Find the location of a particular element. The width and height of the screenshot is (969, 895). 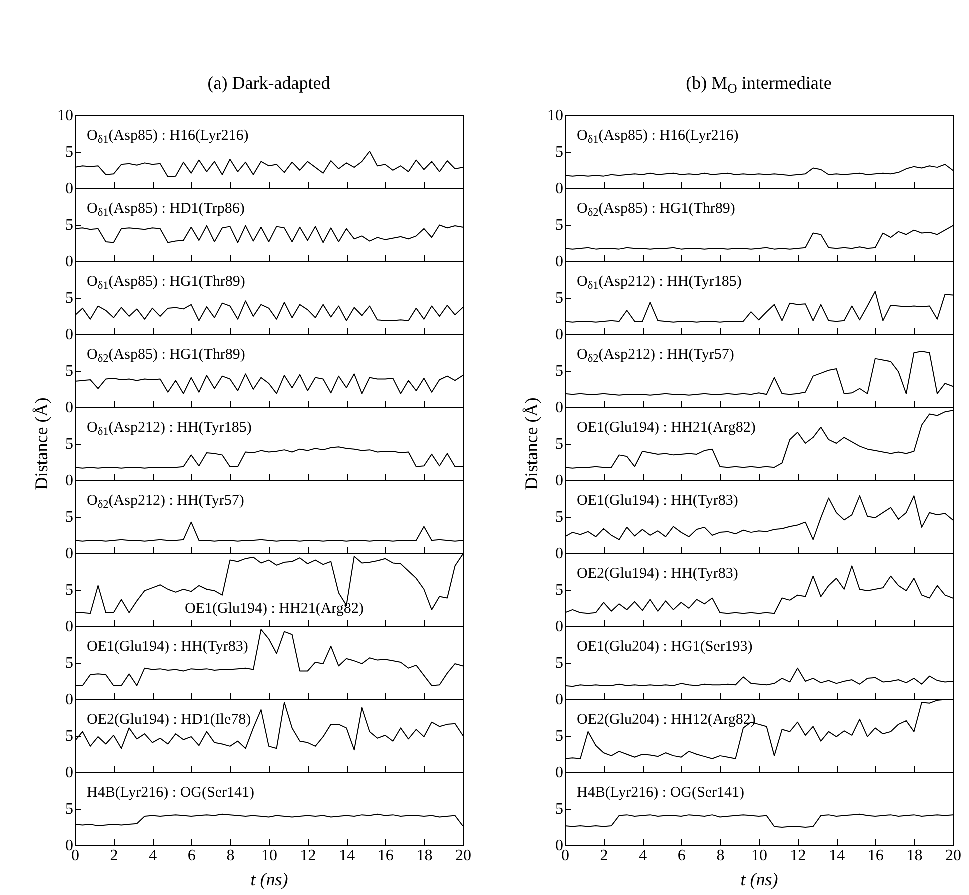

chart-title: (b) M$_{O}$ intermediate is located at coordinates (759, 84).